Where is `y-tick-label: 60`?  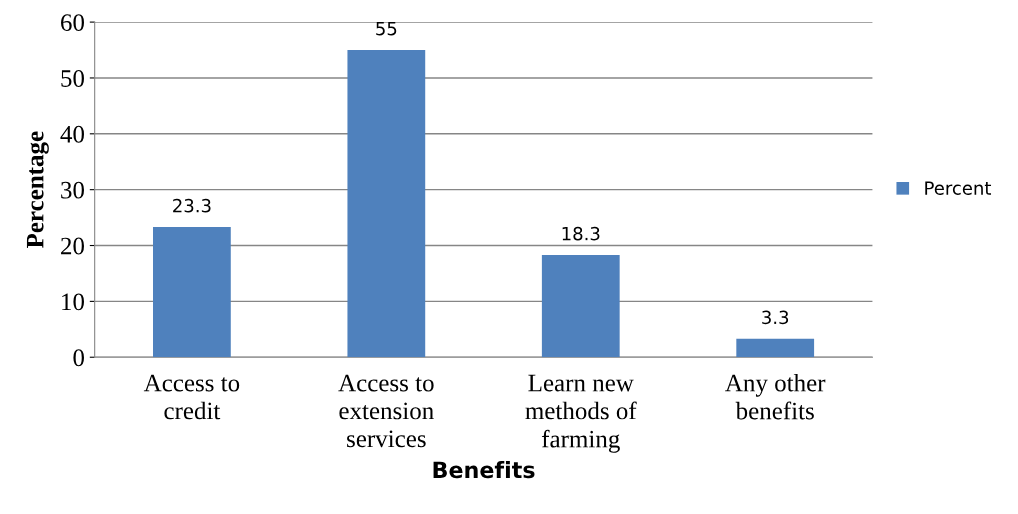 y-tick-label: 60 is located at coordinates (72, 23).